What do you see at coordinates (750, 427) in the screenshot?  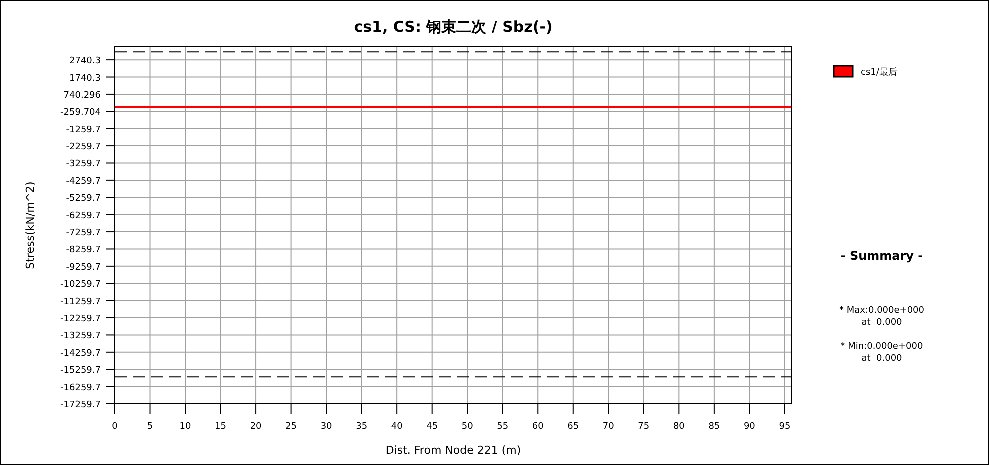 I see `x-tick-label: 90` at bounding box center [750, 427].